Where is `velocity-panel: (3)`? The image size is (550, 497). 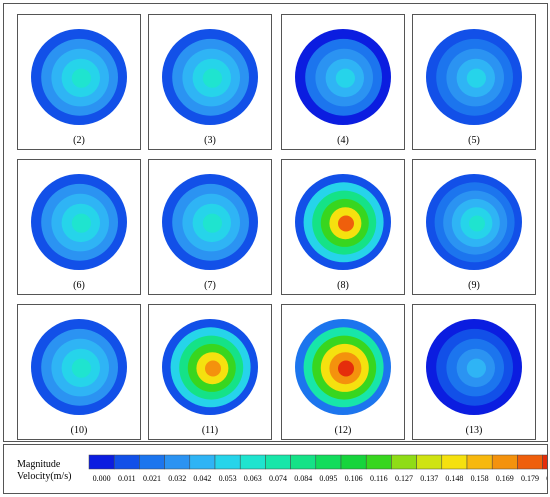 velocity-panel: (3) is located at coordinates (210, 82).